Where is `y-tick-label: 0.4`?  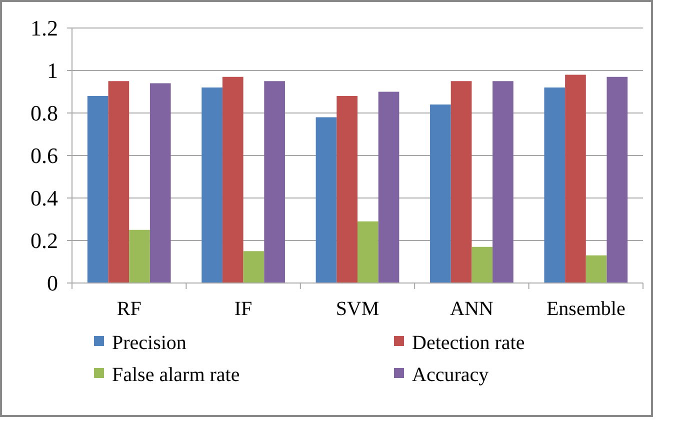 y-tick-label: 0.4 is located at coordinates (44, 198).